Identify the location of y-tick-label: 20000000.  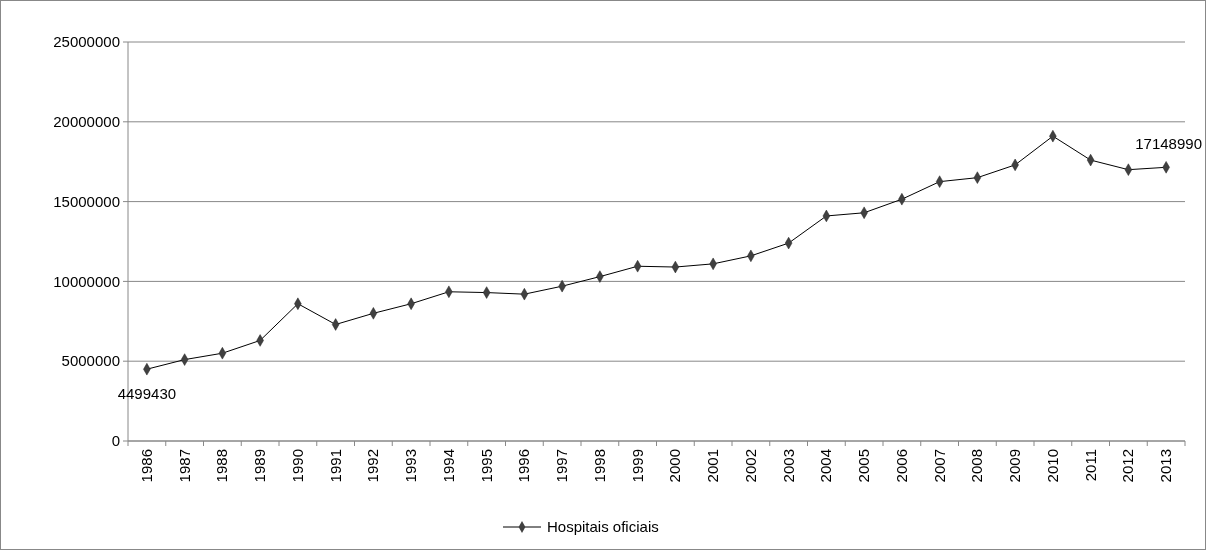
(86, 122).